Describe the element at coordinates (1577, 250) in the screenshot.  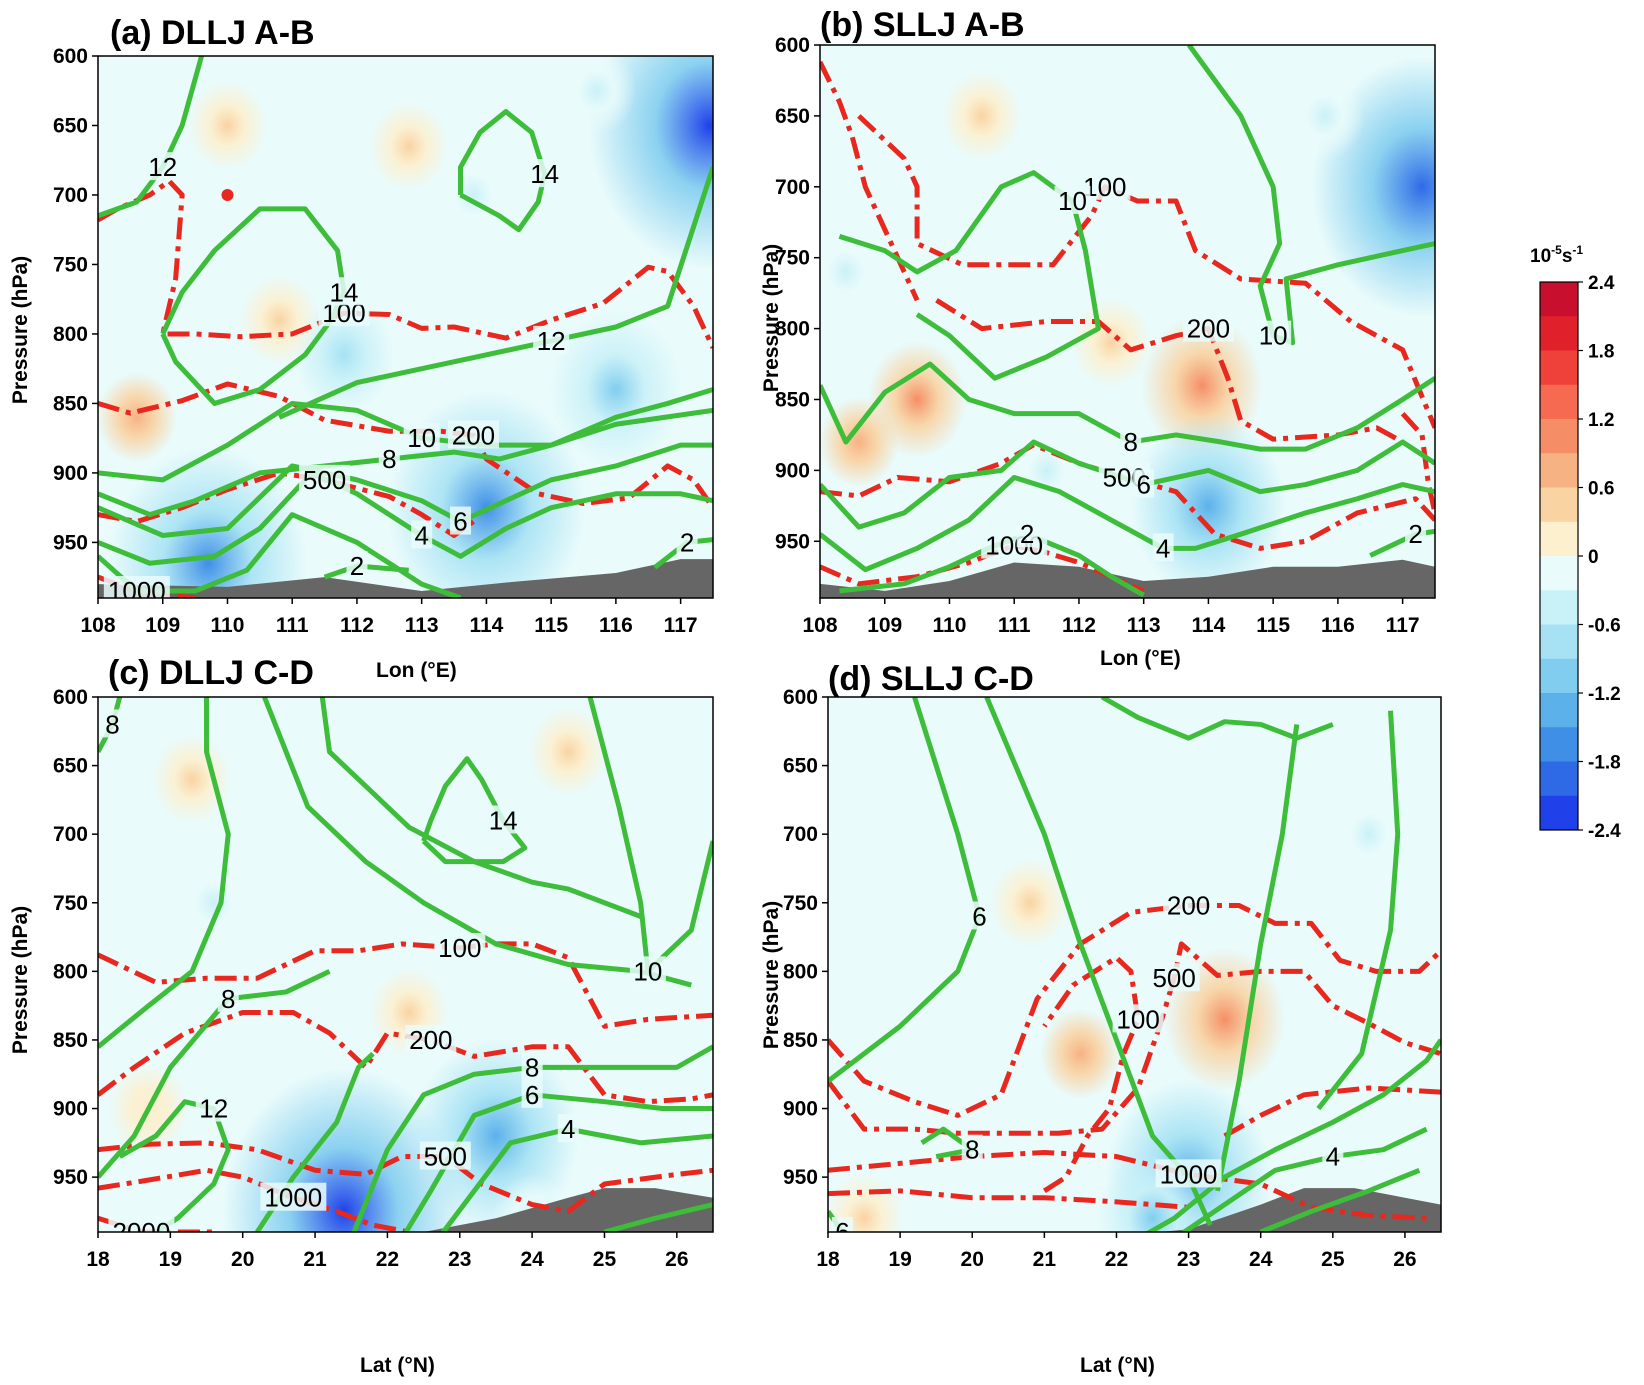
I see `colorbar-unit-exp2: -1` at that location.